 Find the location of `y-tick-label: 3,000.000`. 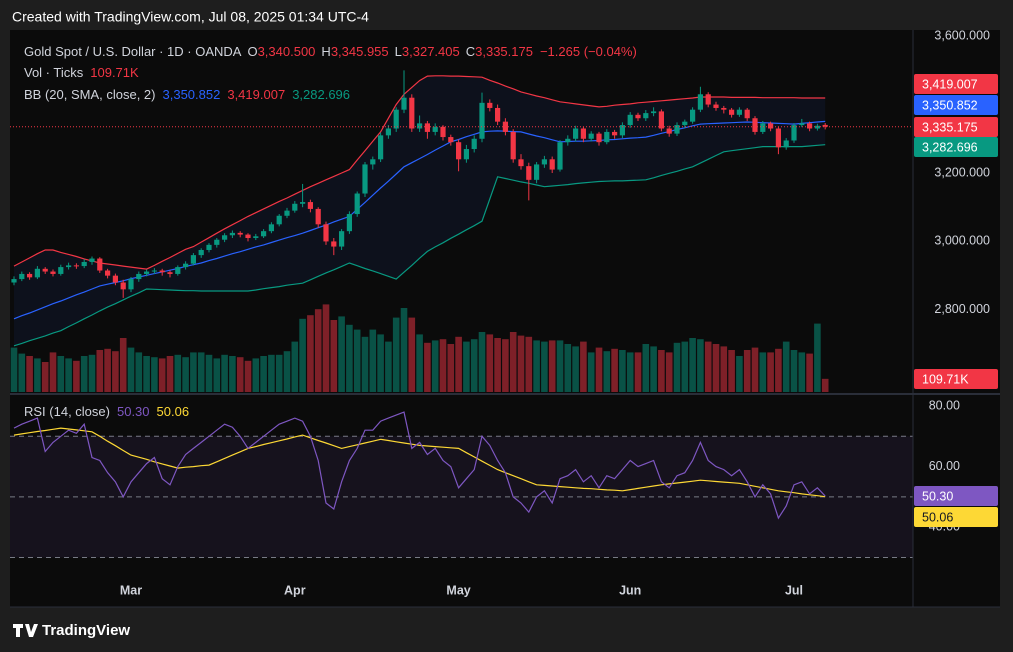

y-tick-label: 3,000.000 is located at coordinates (962, 241).